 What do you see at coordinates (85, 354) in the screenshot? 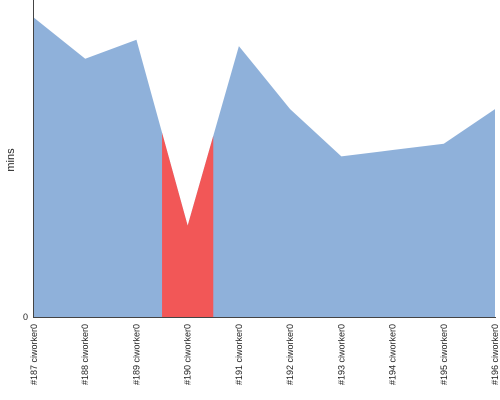
I see `x-tick-label: #188 ciworker0` at bounding box center [85, 354].